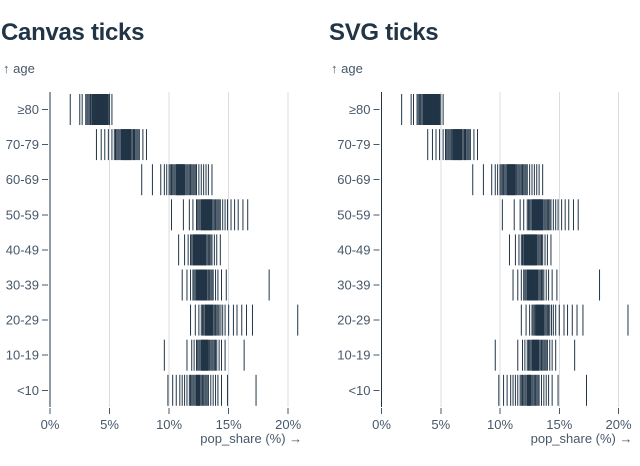 This screenshot has width=640, height=466. What do you see at coordinates (384, 32) in the screenshot?
I see `chart-title-svg: SVG ticks` at bounding box center [384, 32].